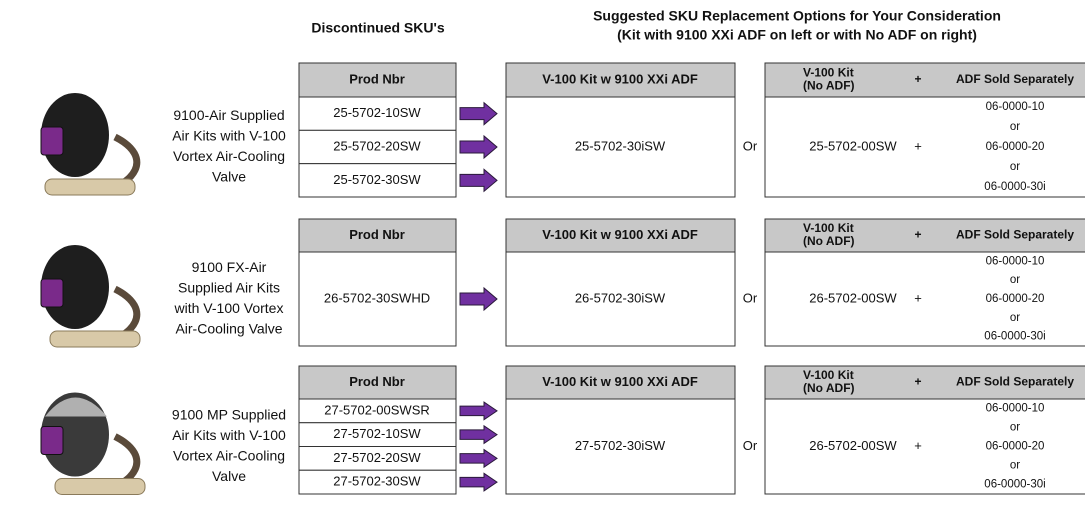 The width and height of the screenshot is (1085, 515). What do you see at coordinates (228, 328) in the screenshot?
I see `description-line: Air-Cooling Valve` at bounding box center [228, 328].